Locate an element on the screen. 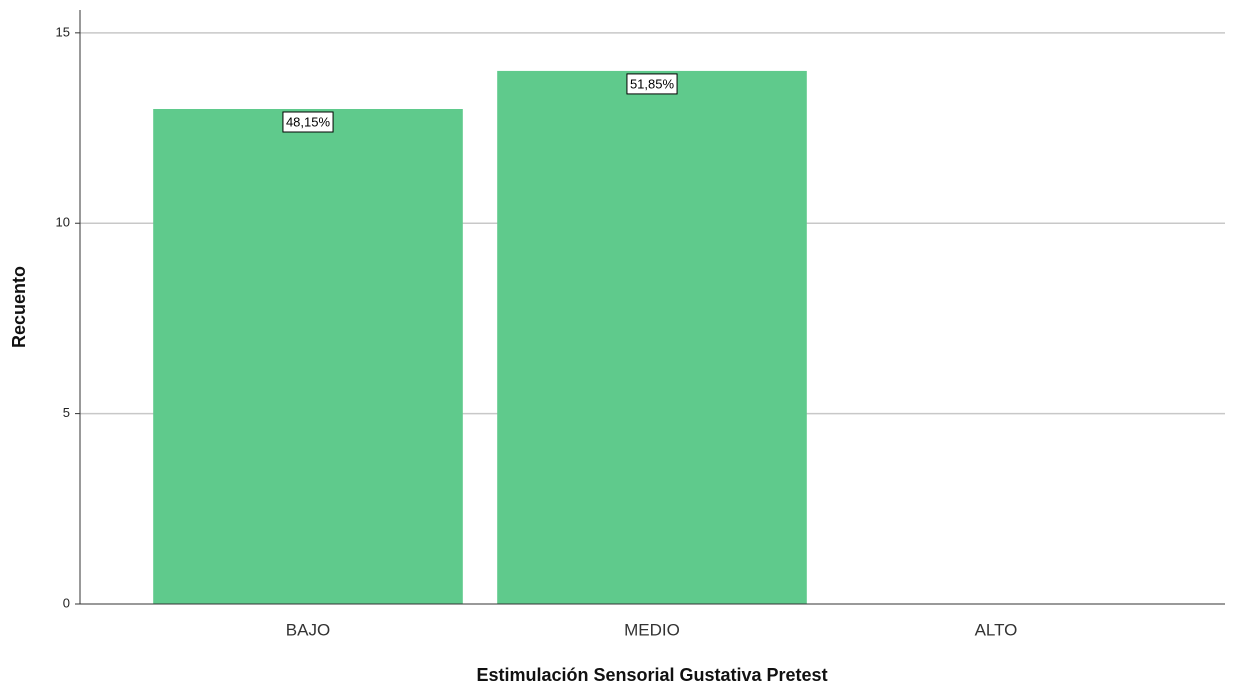  y-tick-label: 0 is located at coordinates (66, 602).